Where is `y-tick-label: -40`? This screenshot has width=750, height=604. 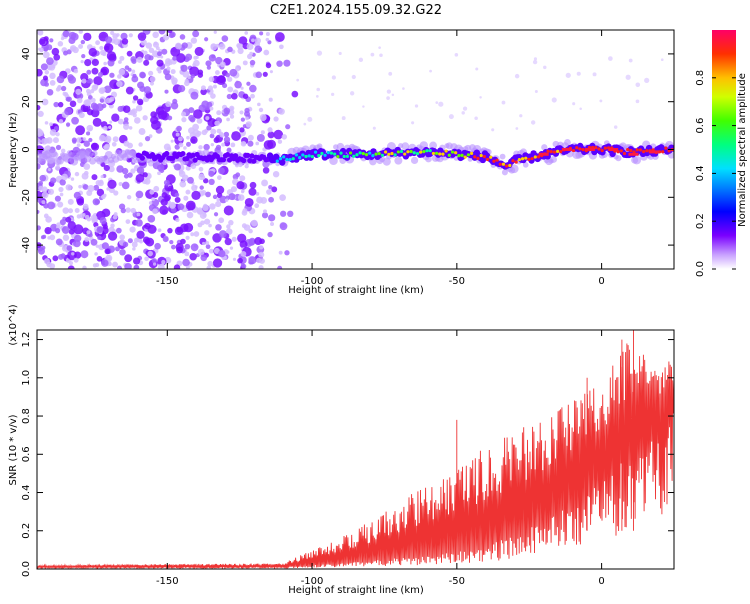 y-tick-label: -40 is located at coordinates (26, 245).